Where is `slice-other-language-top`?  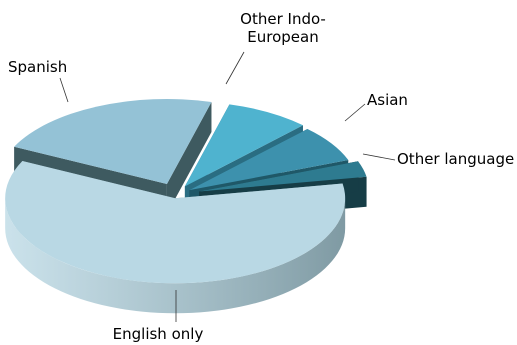 slice-other-language-top is located at coordinates (283, 176).